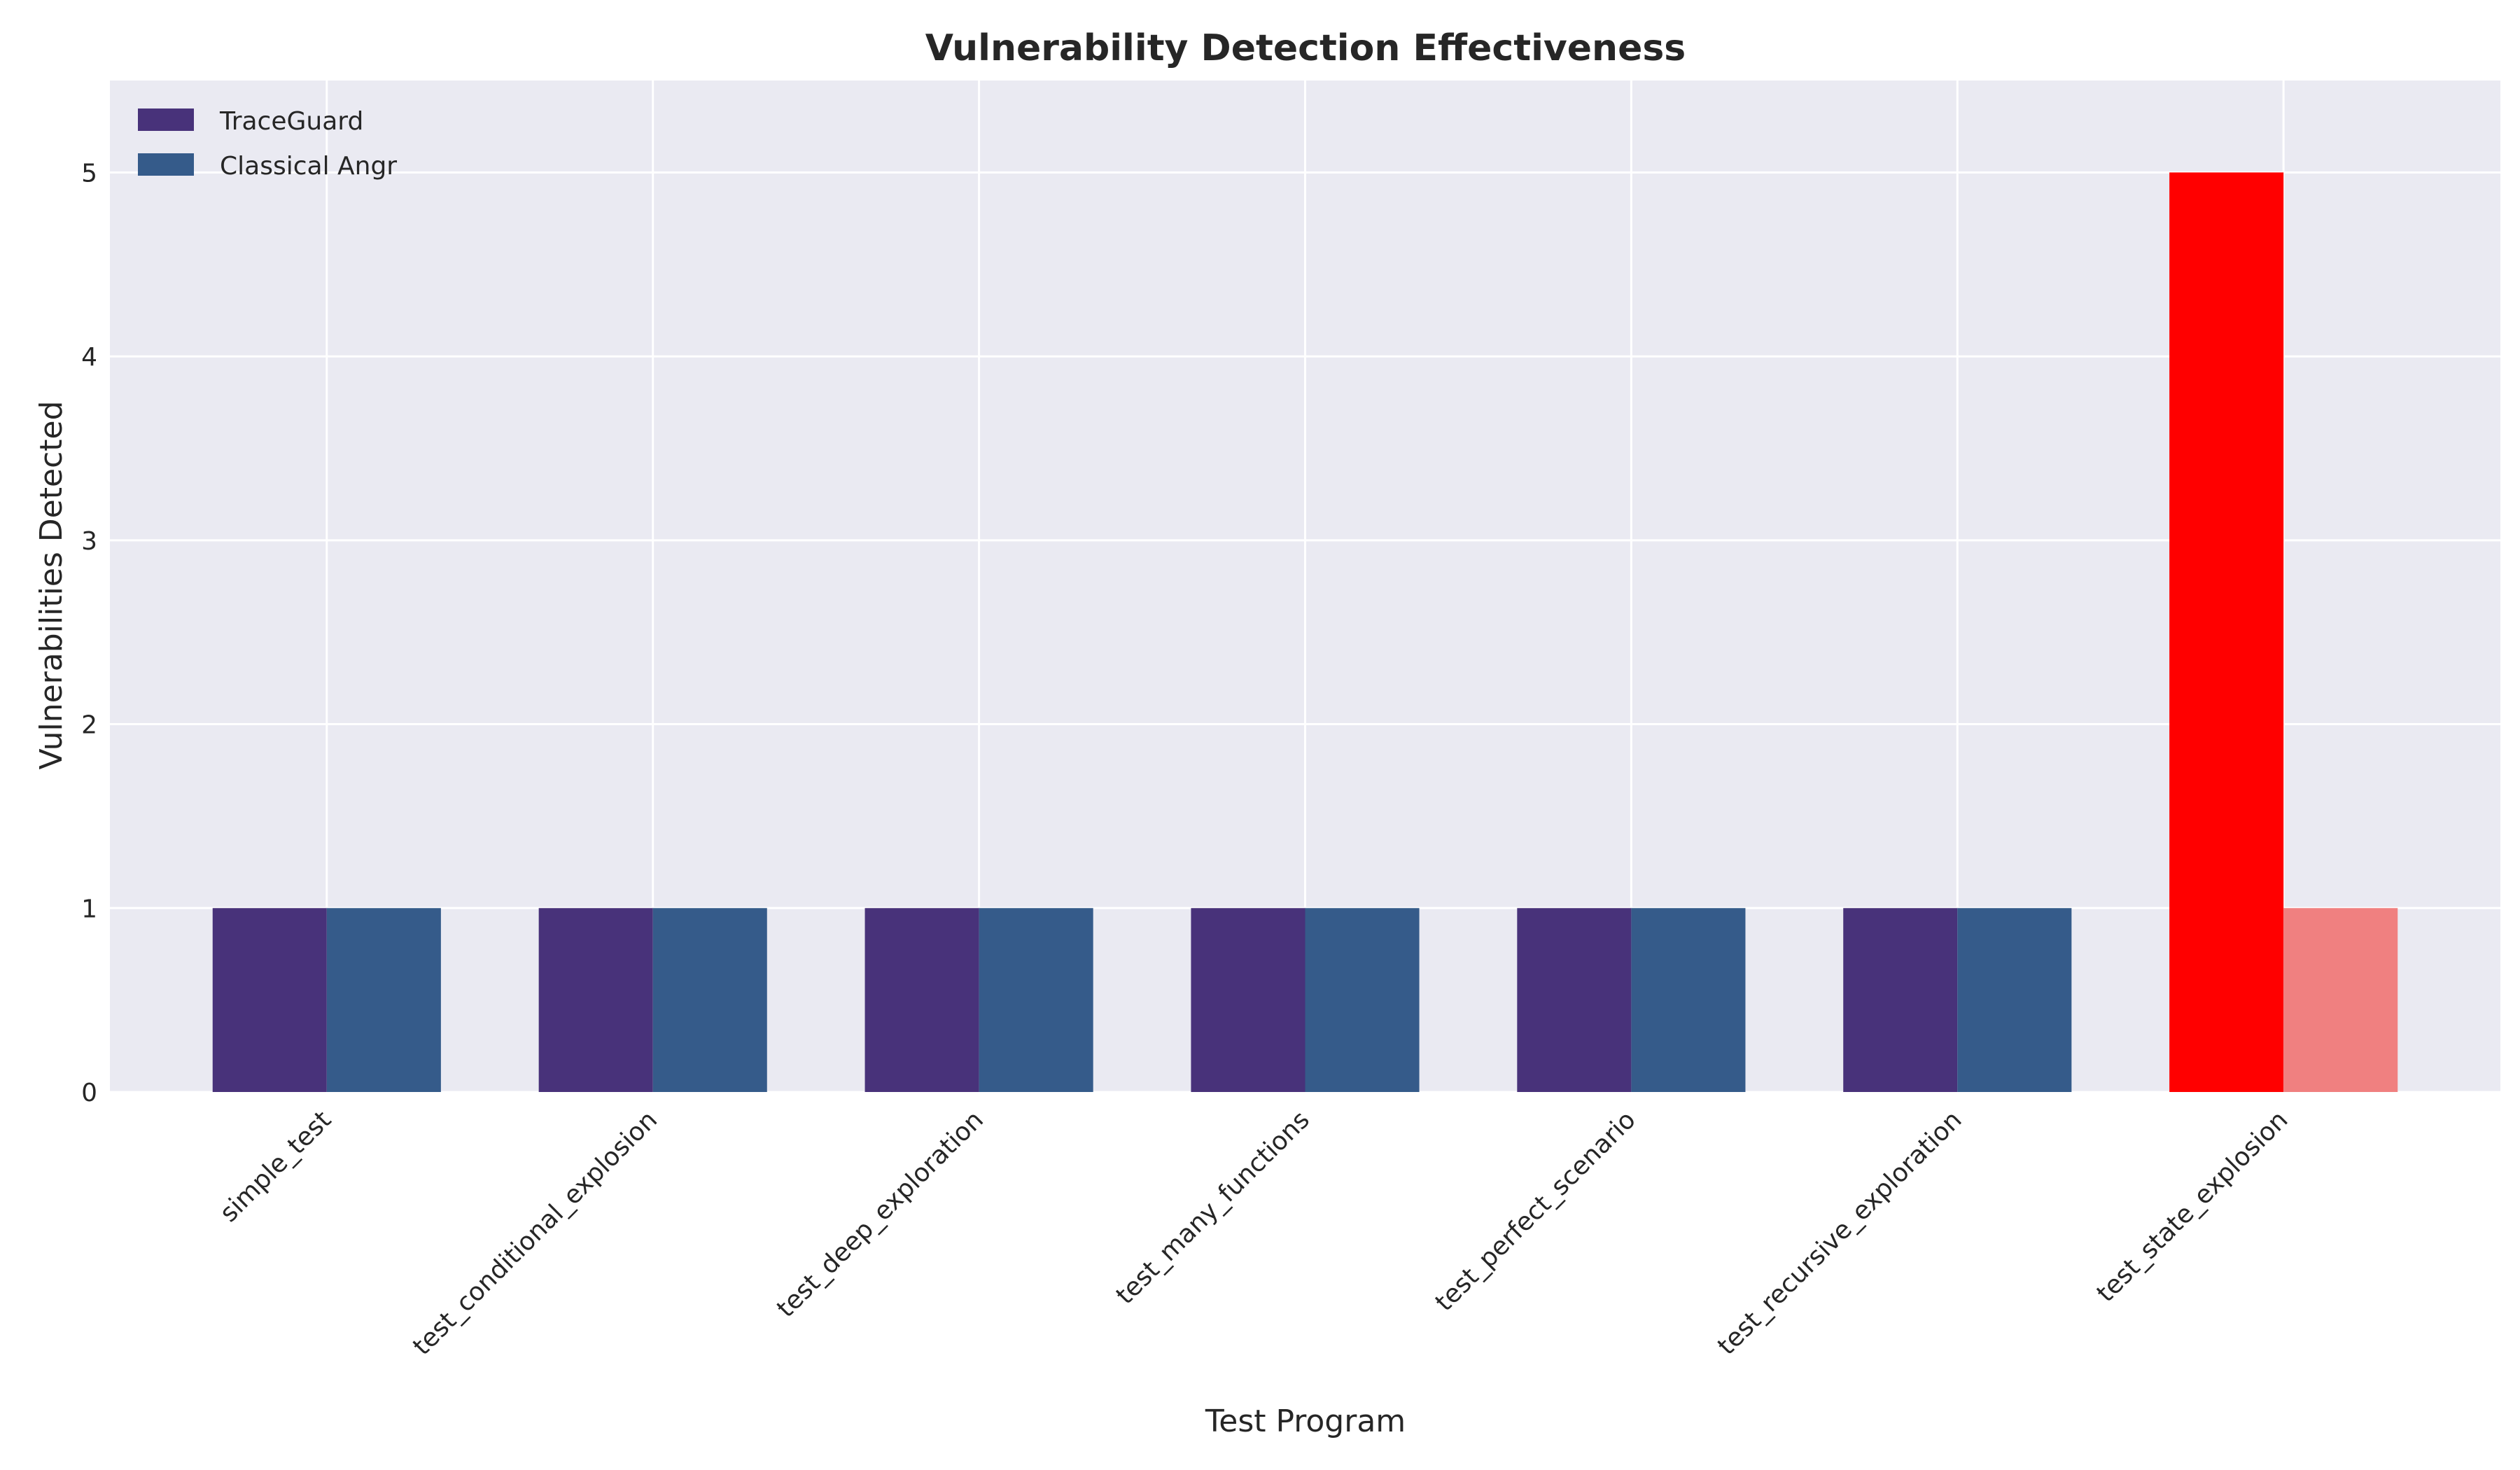 The height and width of the screenshot is (1470, 2520). What do you see at coordinates (1213, 1207) in the screenshot?
I see `x-tick-label: test_many_functions` at bounding box center [1213, 1207].